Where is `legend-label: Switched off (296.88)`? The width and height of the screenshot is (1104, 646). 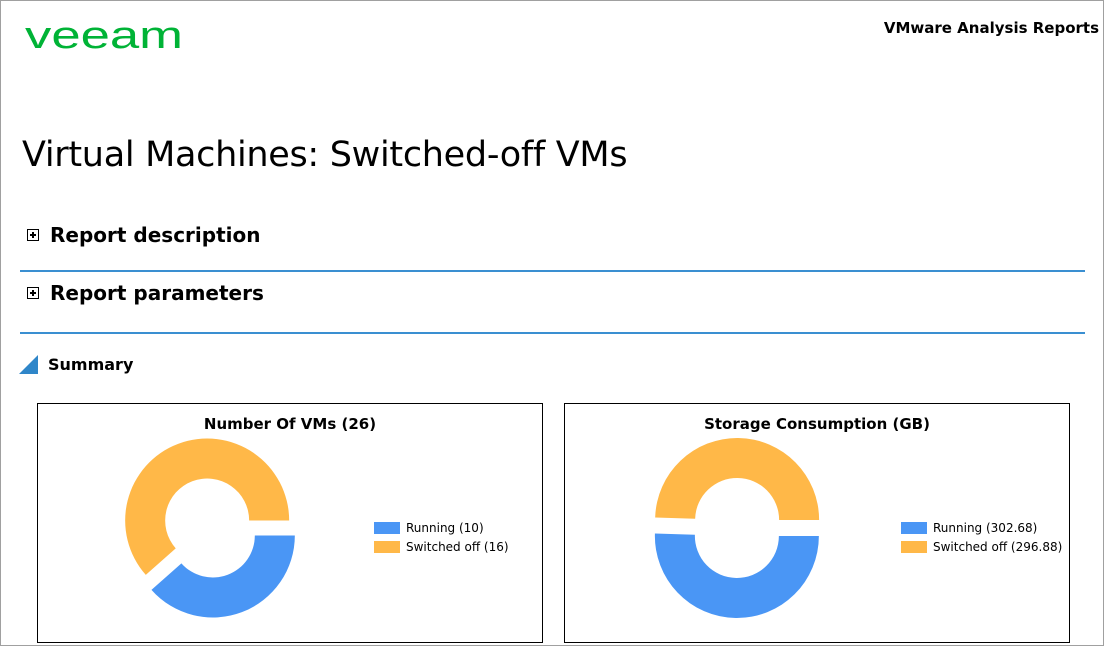 legend-label: Switched off (296.88) is located at coordinates (998, 546).